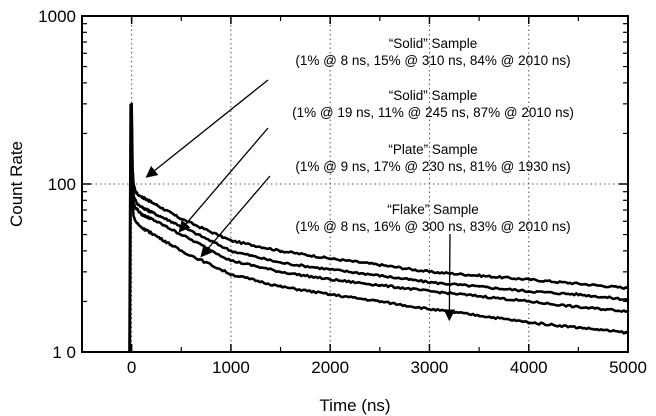 The width and height of the screenshot is (656, 416). What do you see at coordinates (16, 184) in the screenshot?
I see `y-axis-label: Count Rate` at bounding box center [16, 184].